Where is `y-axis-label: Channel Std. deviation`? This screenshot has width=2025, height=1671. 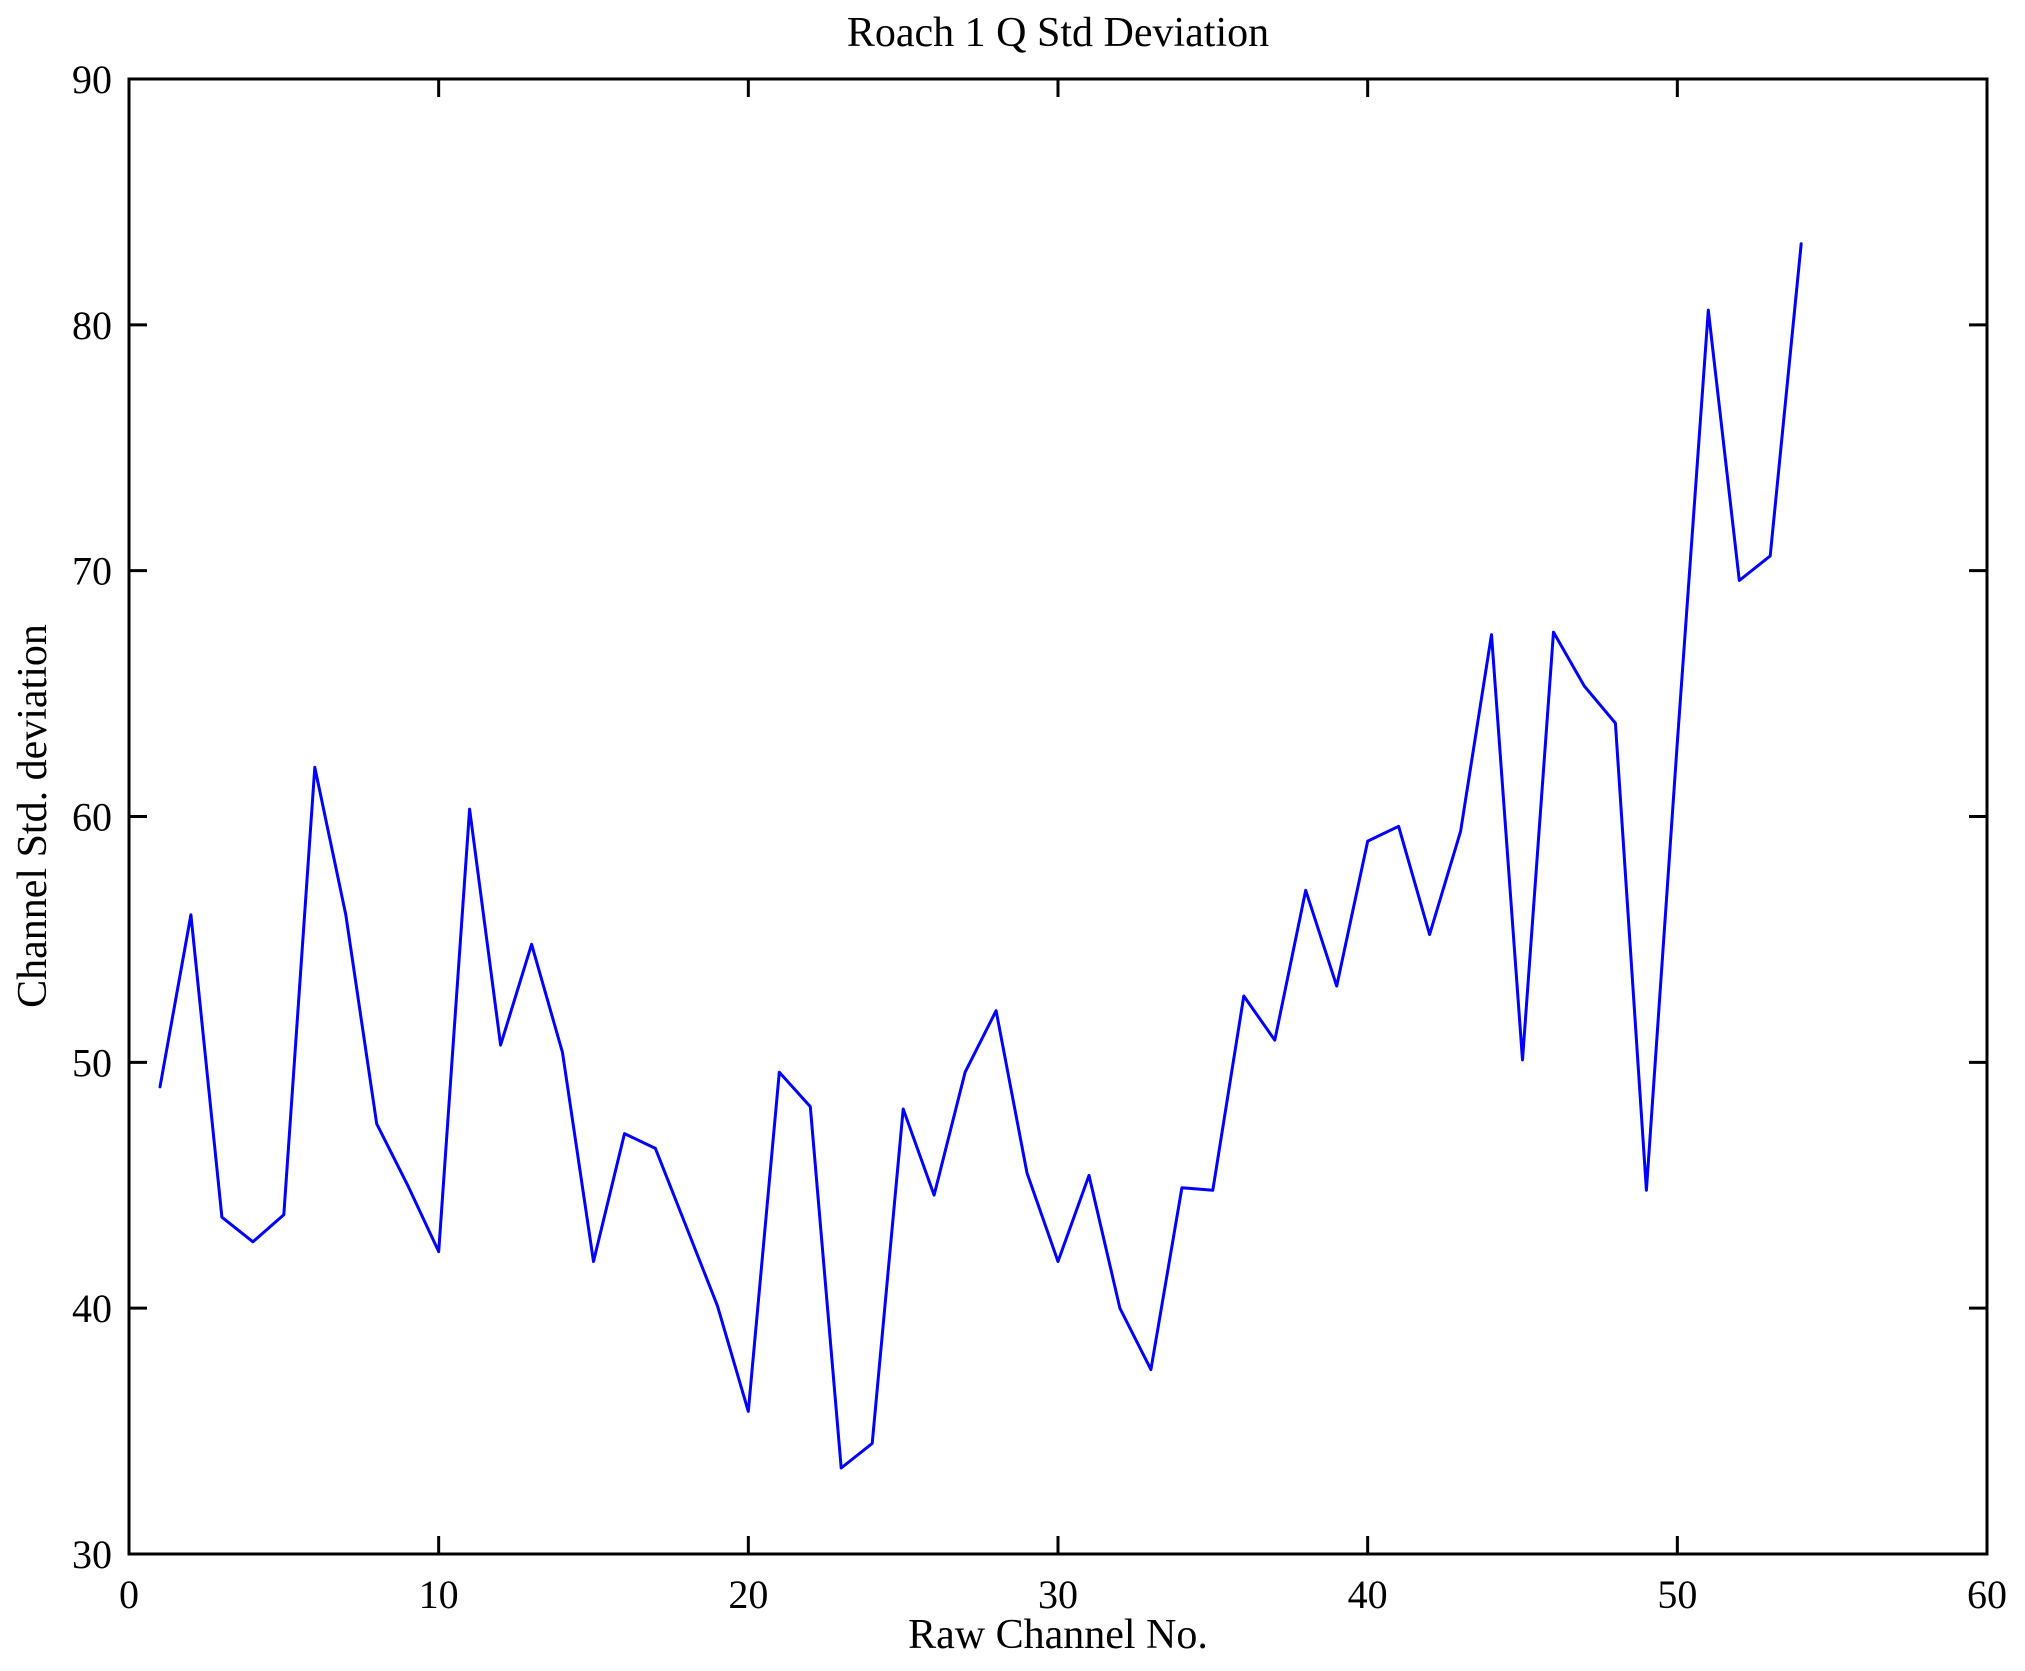
y-axis-label: Channel Std. deviation is located at coordinates (33, 816).